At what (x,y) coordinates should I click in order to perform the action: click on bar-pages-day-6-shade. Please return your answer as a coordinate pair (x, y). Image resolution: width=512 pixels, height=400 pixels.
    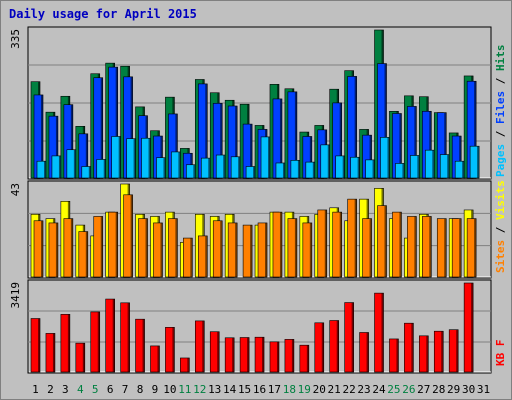
    Looking at the image, I should click on (119, 157).